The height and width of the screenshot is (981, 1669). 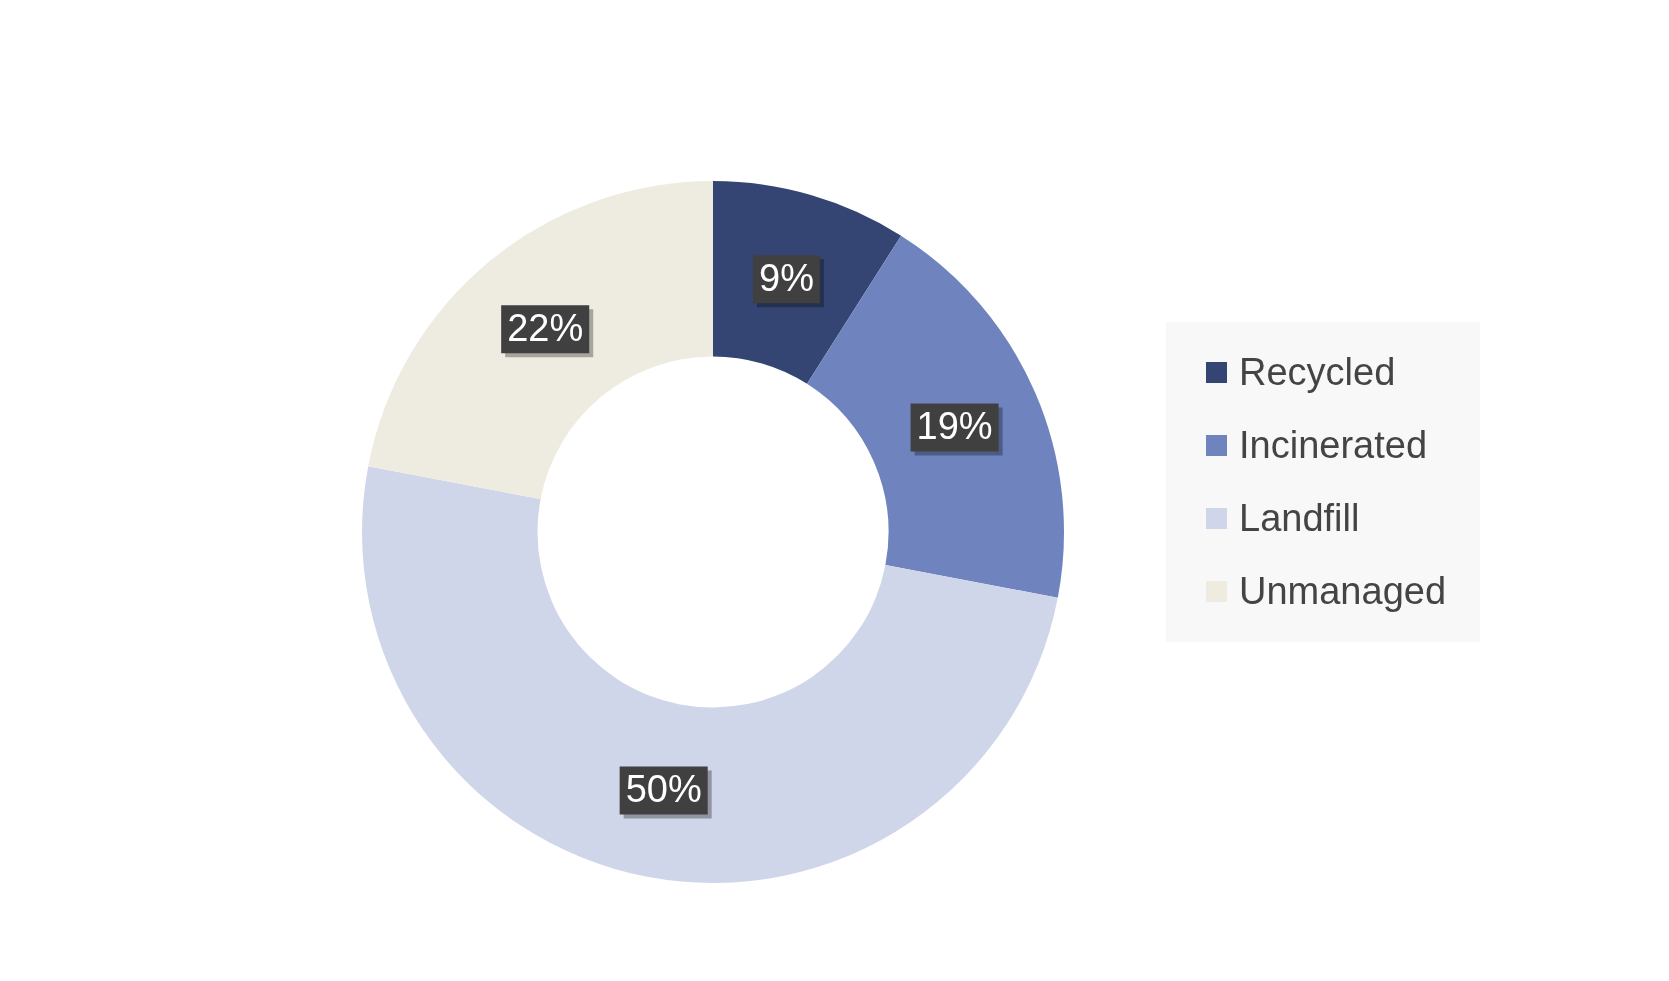 I want to click on legend-label: Incinerated, so click(x=1333, y=445).